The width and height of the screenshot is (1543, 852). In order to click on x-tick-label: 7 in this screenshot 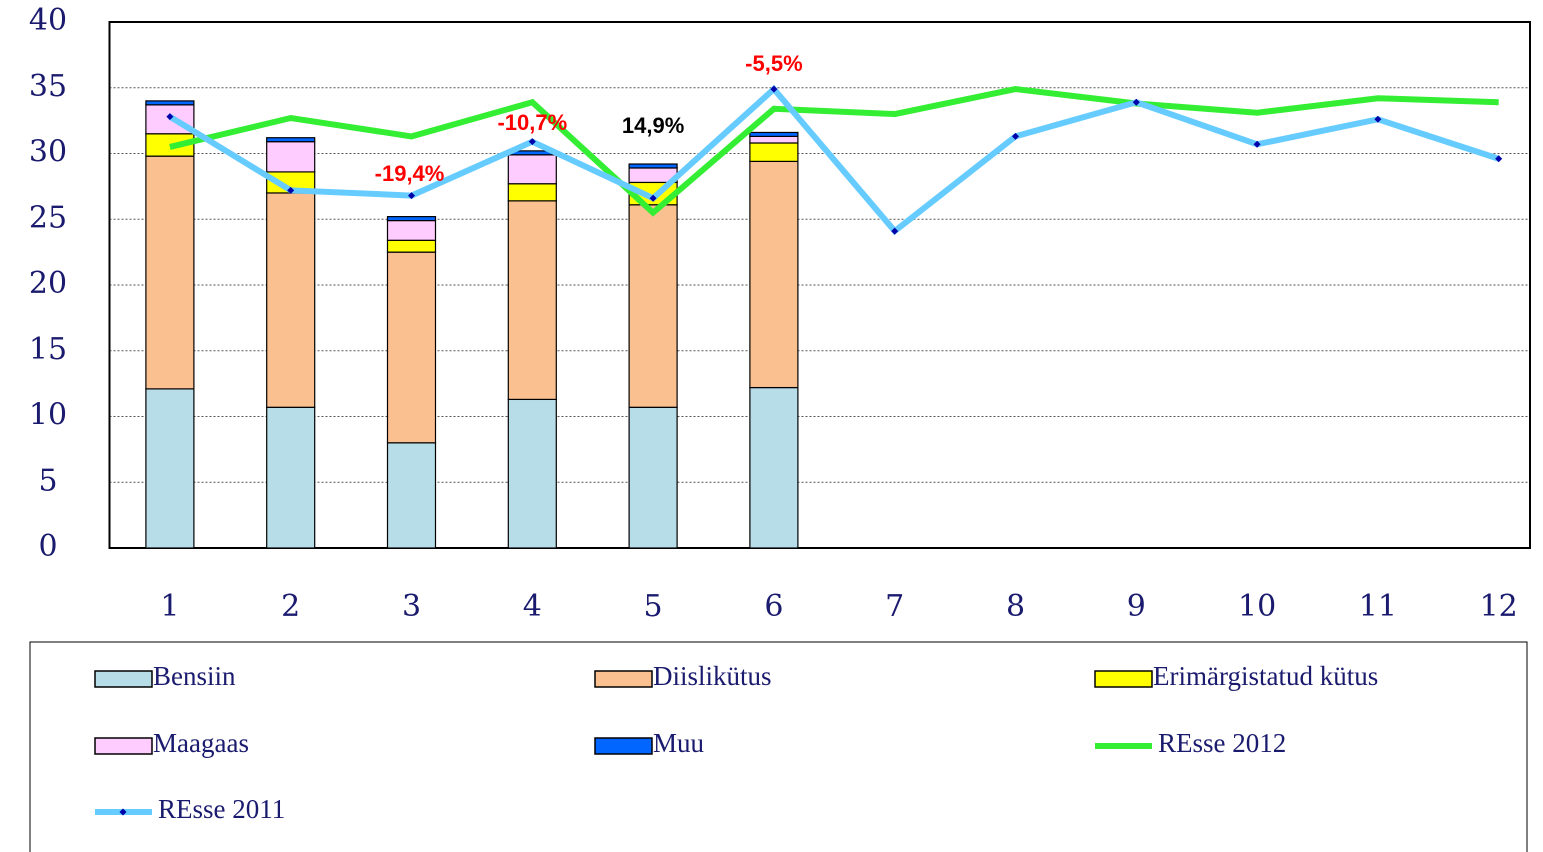, I will do `click(894, 606)`.